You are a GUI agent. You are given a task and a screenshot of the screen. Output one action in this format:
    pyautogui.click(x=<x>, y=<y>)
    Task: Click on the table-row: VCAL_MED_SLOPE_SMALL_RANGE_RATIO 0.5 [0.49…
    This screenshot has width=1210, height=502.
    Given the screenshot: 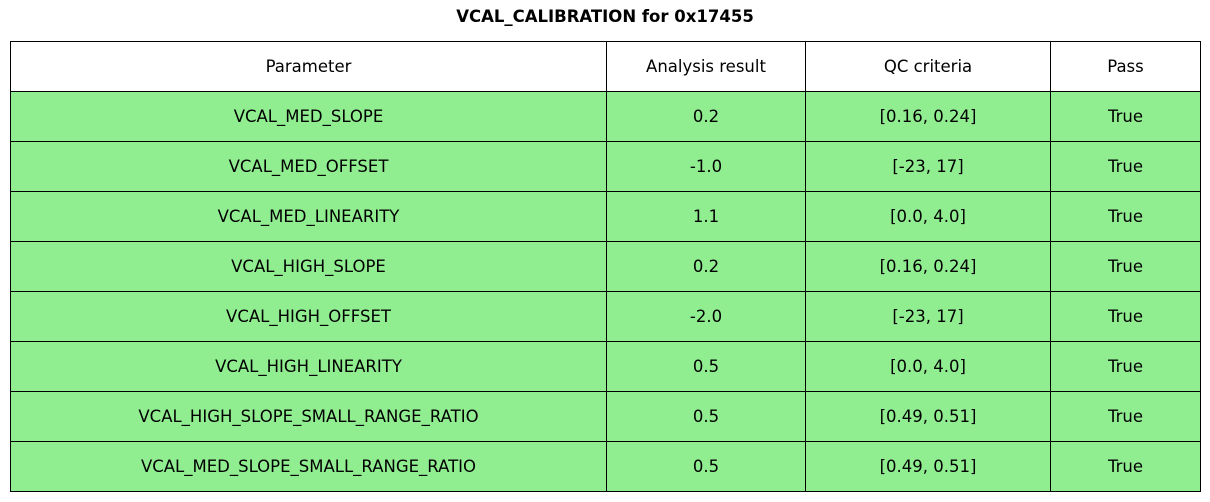 What is the action you would take?
    pyautogui.click(x=605, y=466)
    